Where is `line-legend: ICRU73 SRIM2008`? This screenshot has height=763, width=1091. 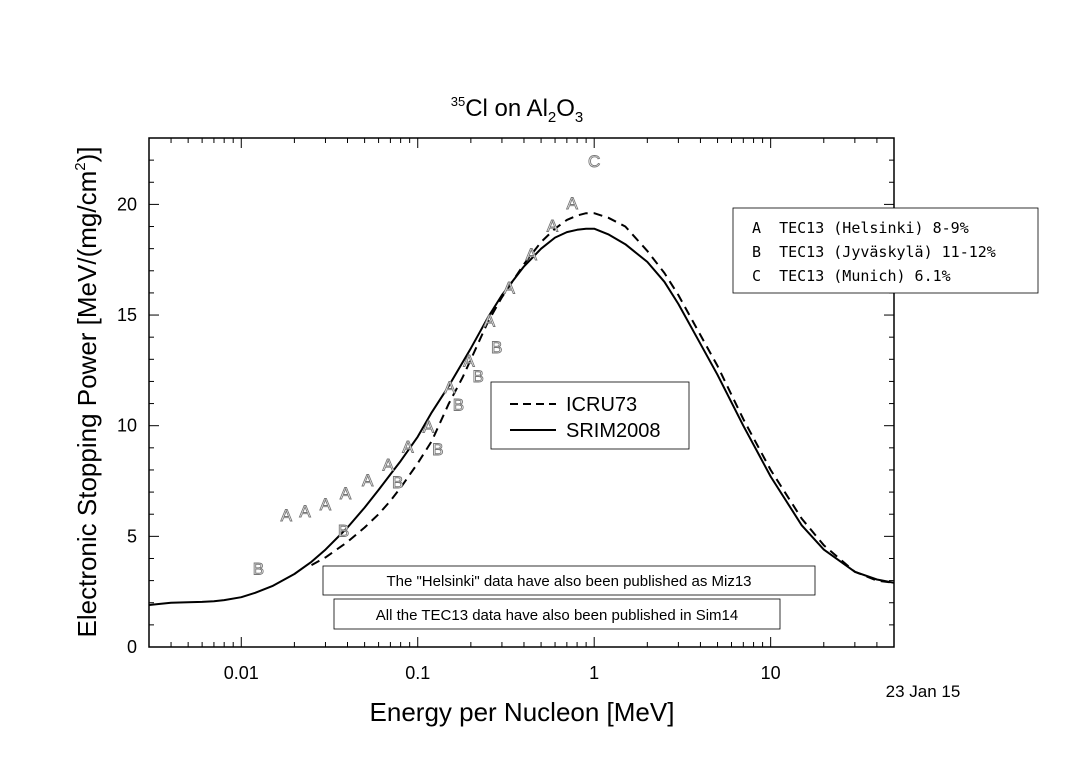 line-legend: ICRU73 SRIM2008 is located at coordinates (590, 415).